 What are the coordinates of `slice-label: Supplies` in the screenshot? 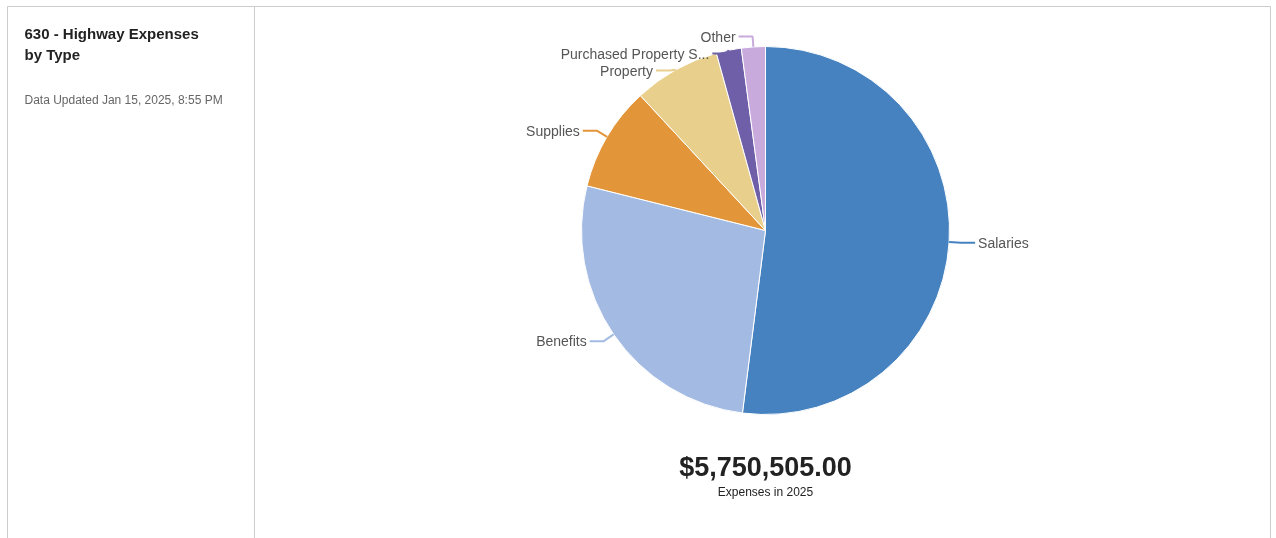 It's located at (553, 130).